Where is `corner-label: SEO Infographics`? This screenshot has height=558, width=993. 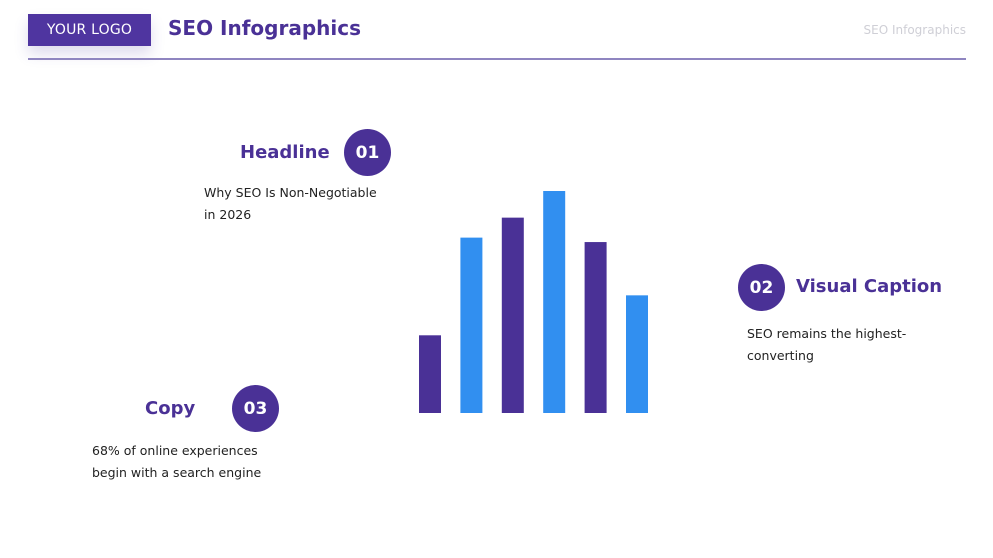
corner-label: SEO Infographics is located at coordinates (914, 30).